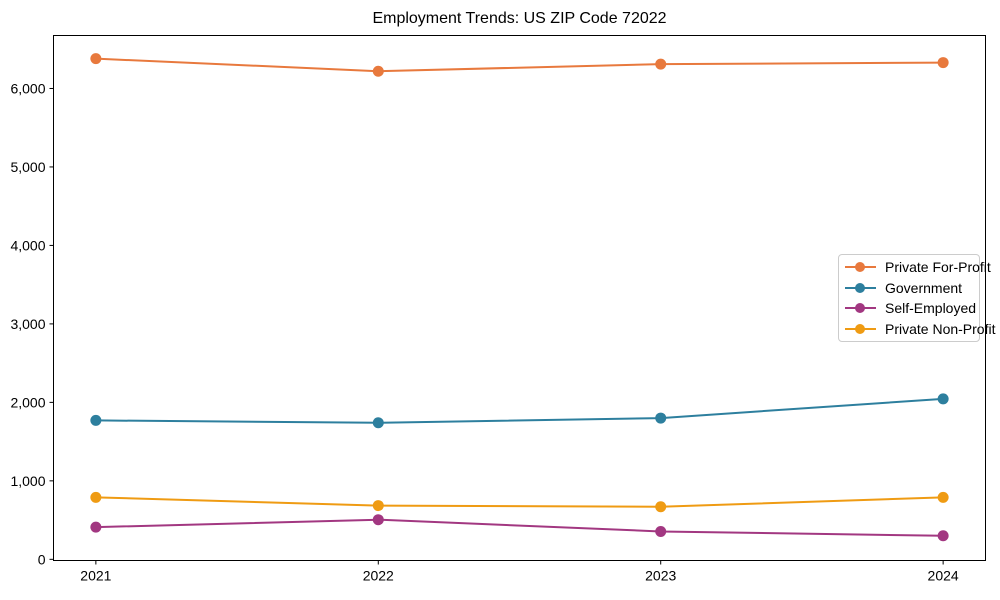 The image size is (1000, 600). What do you see at coordinates (943, 63) in the screenshot?
I see `data-point-private-for-profit-2024` at bounding box center [943, 63].